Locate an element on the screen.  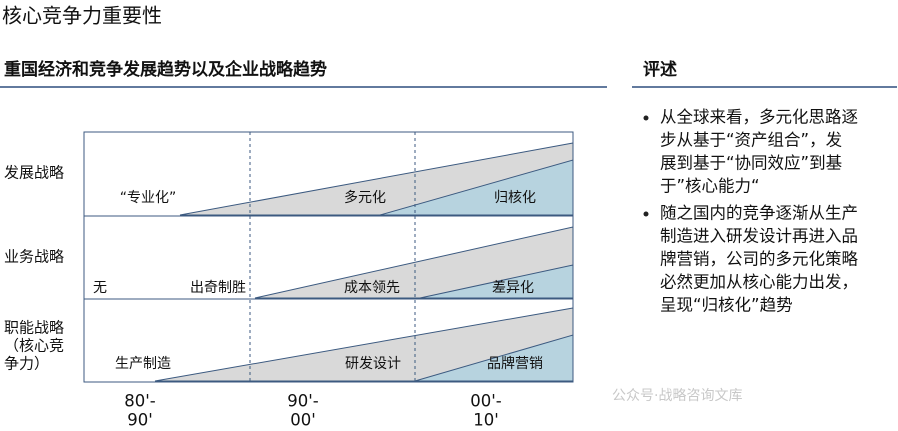
bullet-line: 步从基于“资产组合”，发 is located at coordinates (751, 140).